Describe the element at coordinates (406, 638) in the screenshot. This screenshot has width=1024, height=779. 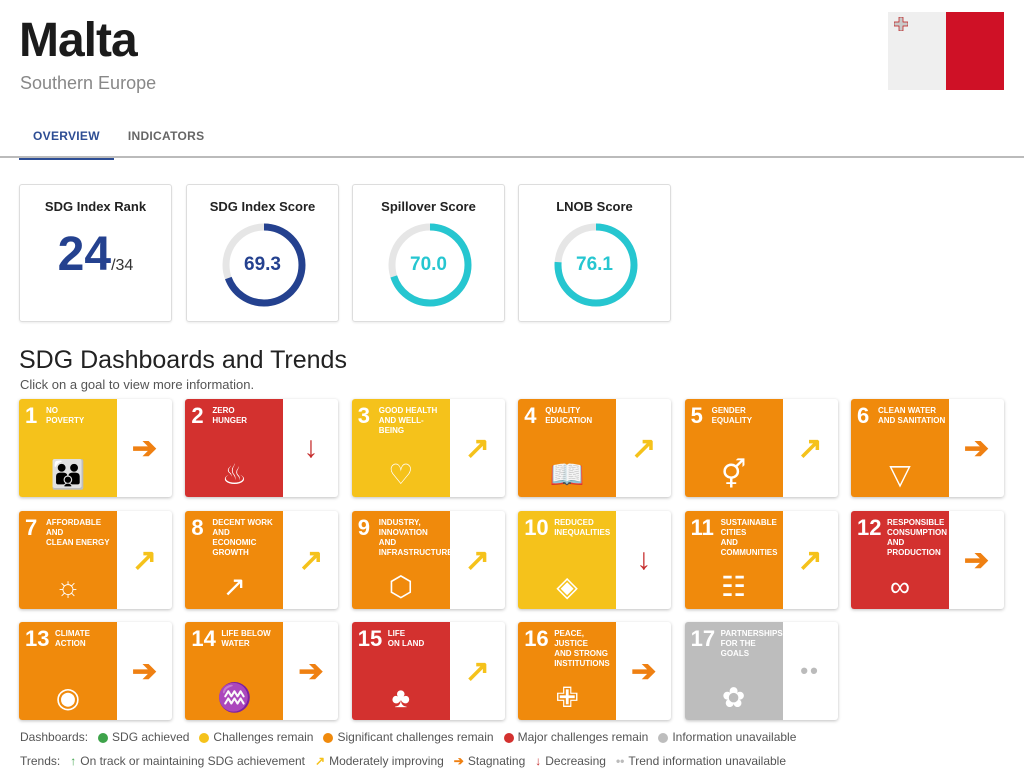
I see `goal-name: Life on Land` at that location.